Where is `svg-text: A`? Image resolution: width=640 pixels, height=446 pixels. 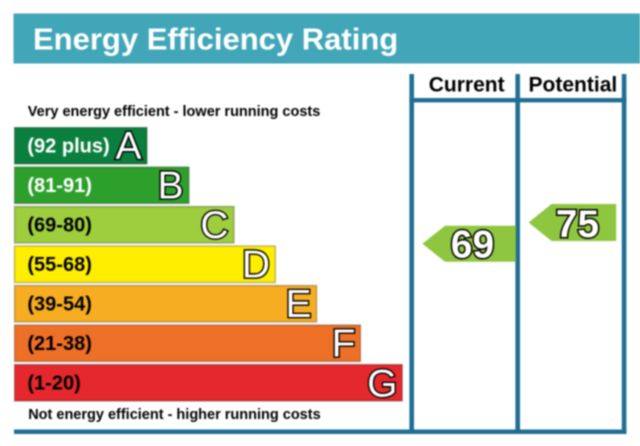
svg-text: A is located at coordinates (128, 146).